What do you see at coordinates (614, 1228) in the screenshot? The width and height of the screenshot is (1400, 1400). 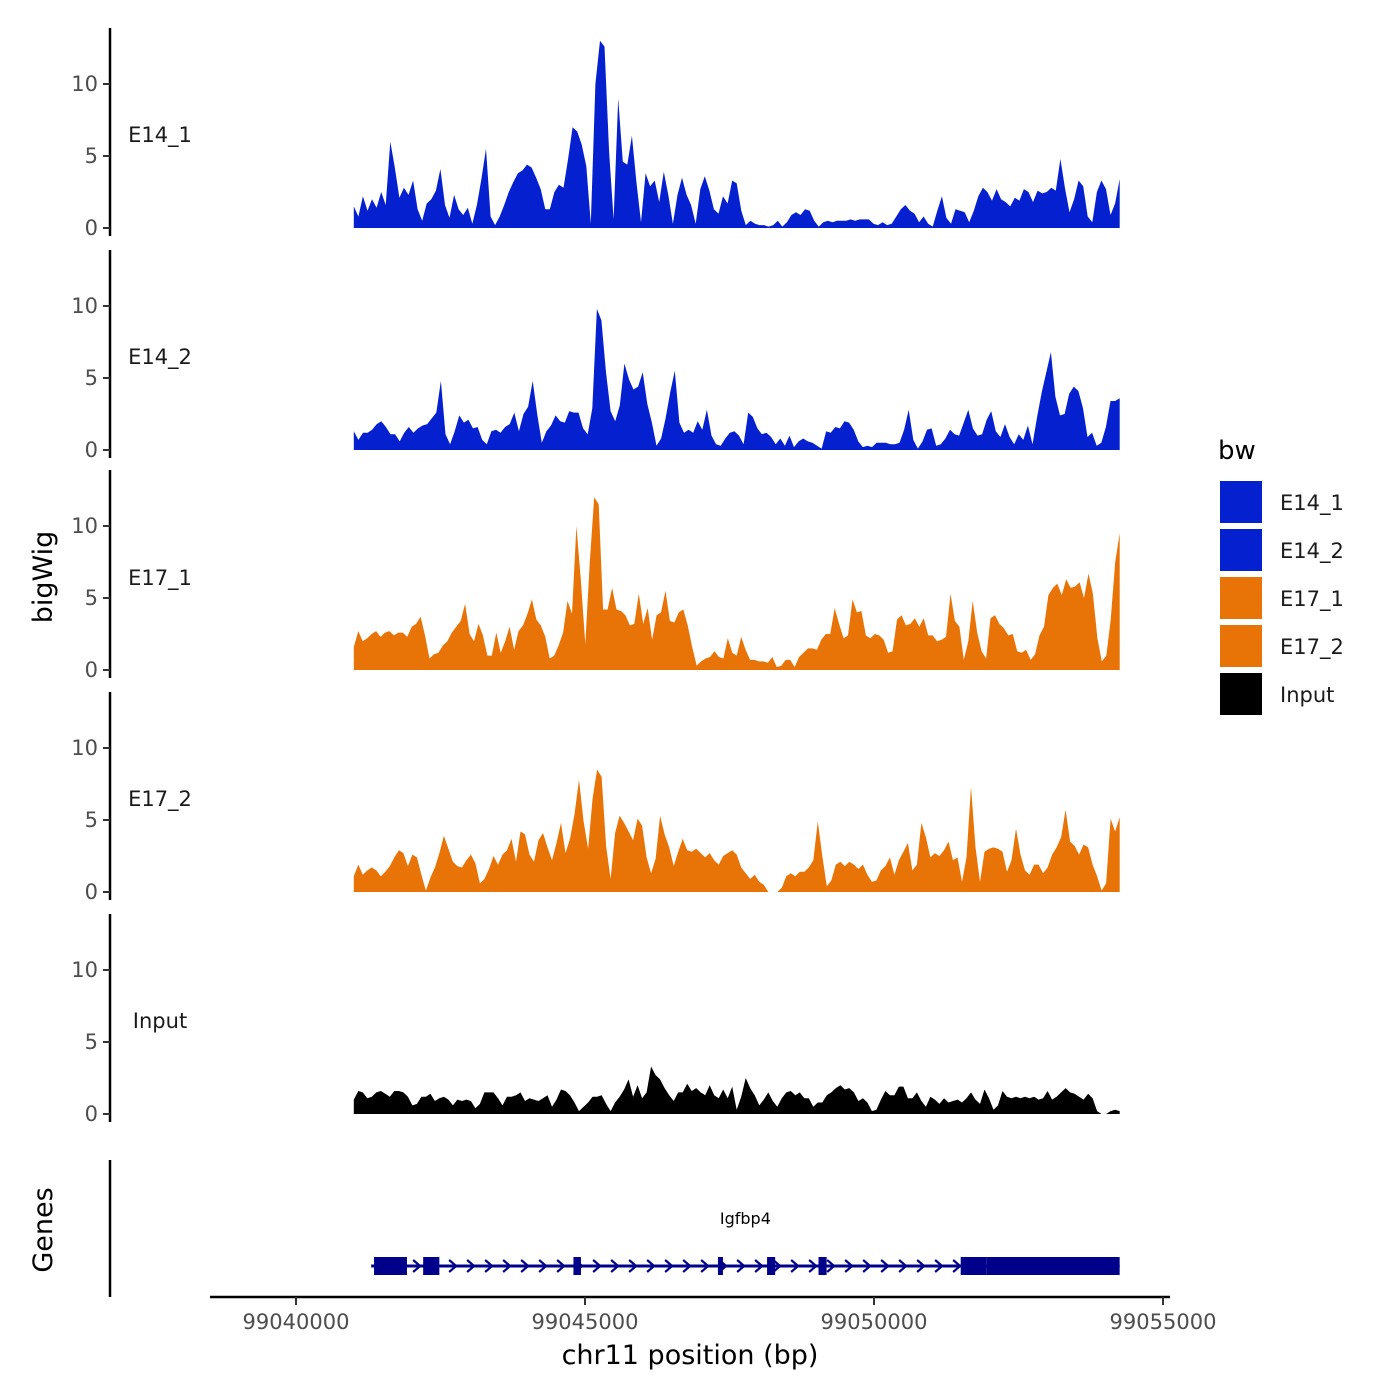 I see `genes-track: Igfbp4` at bounding box center [614, 1228].